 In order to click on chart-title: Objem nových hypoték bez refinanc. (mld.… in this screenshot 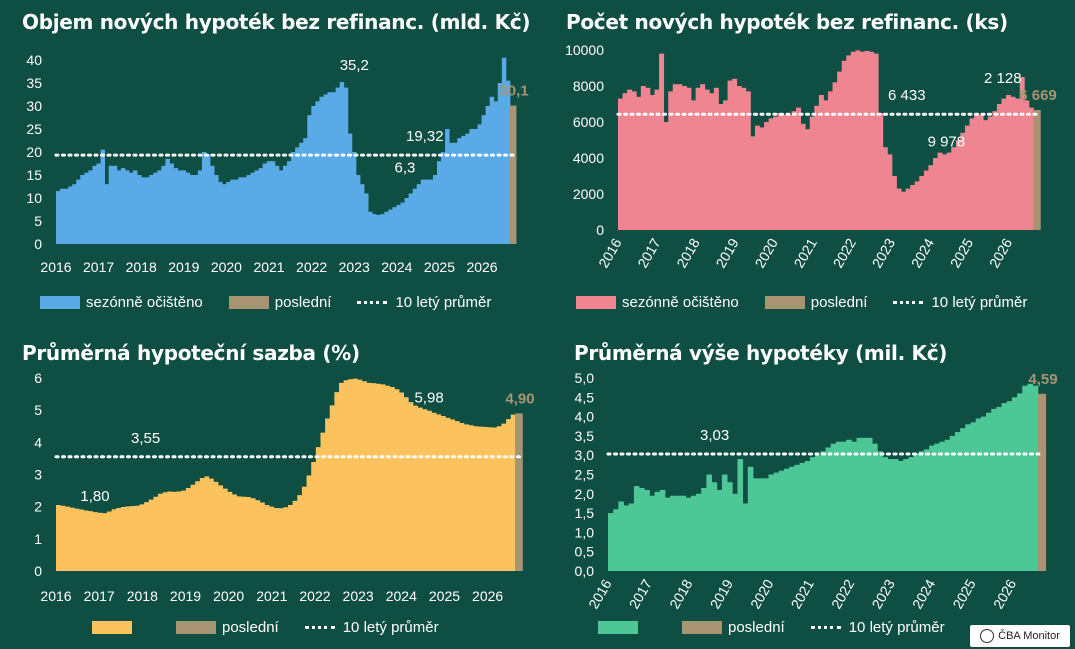, I will do `click(276, 22)`.